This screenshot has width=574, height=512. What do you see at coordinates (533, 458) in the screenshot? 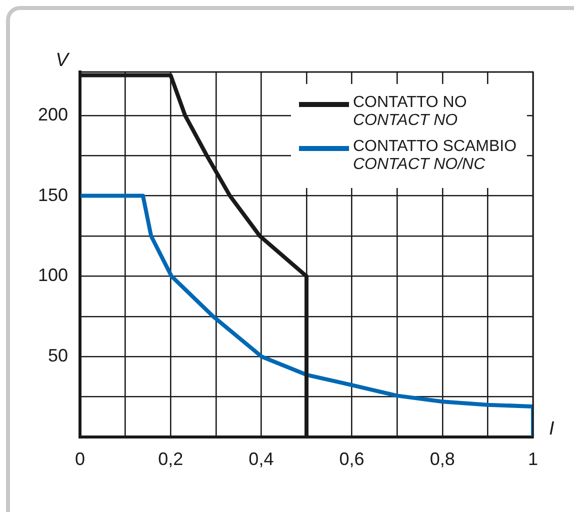
I see `x-tick-label: 1` at bounding box center [533, 458].